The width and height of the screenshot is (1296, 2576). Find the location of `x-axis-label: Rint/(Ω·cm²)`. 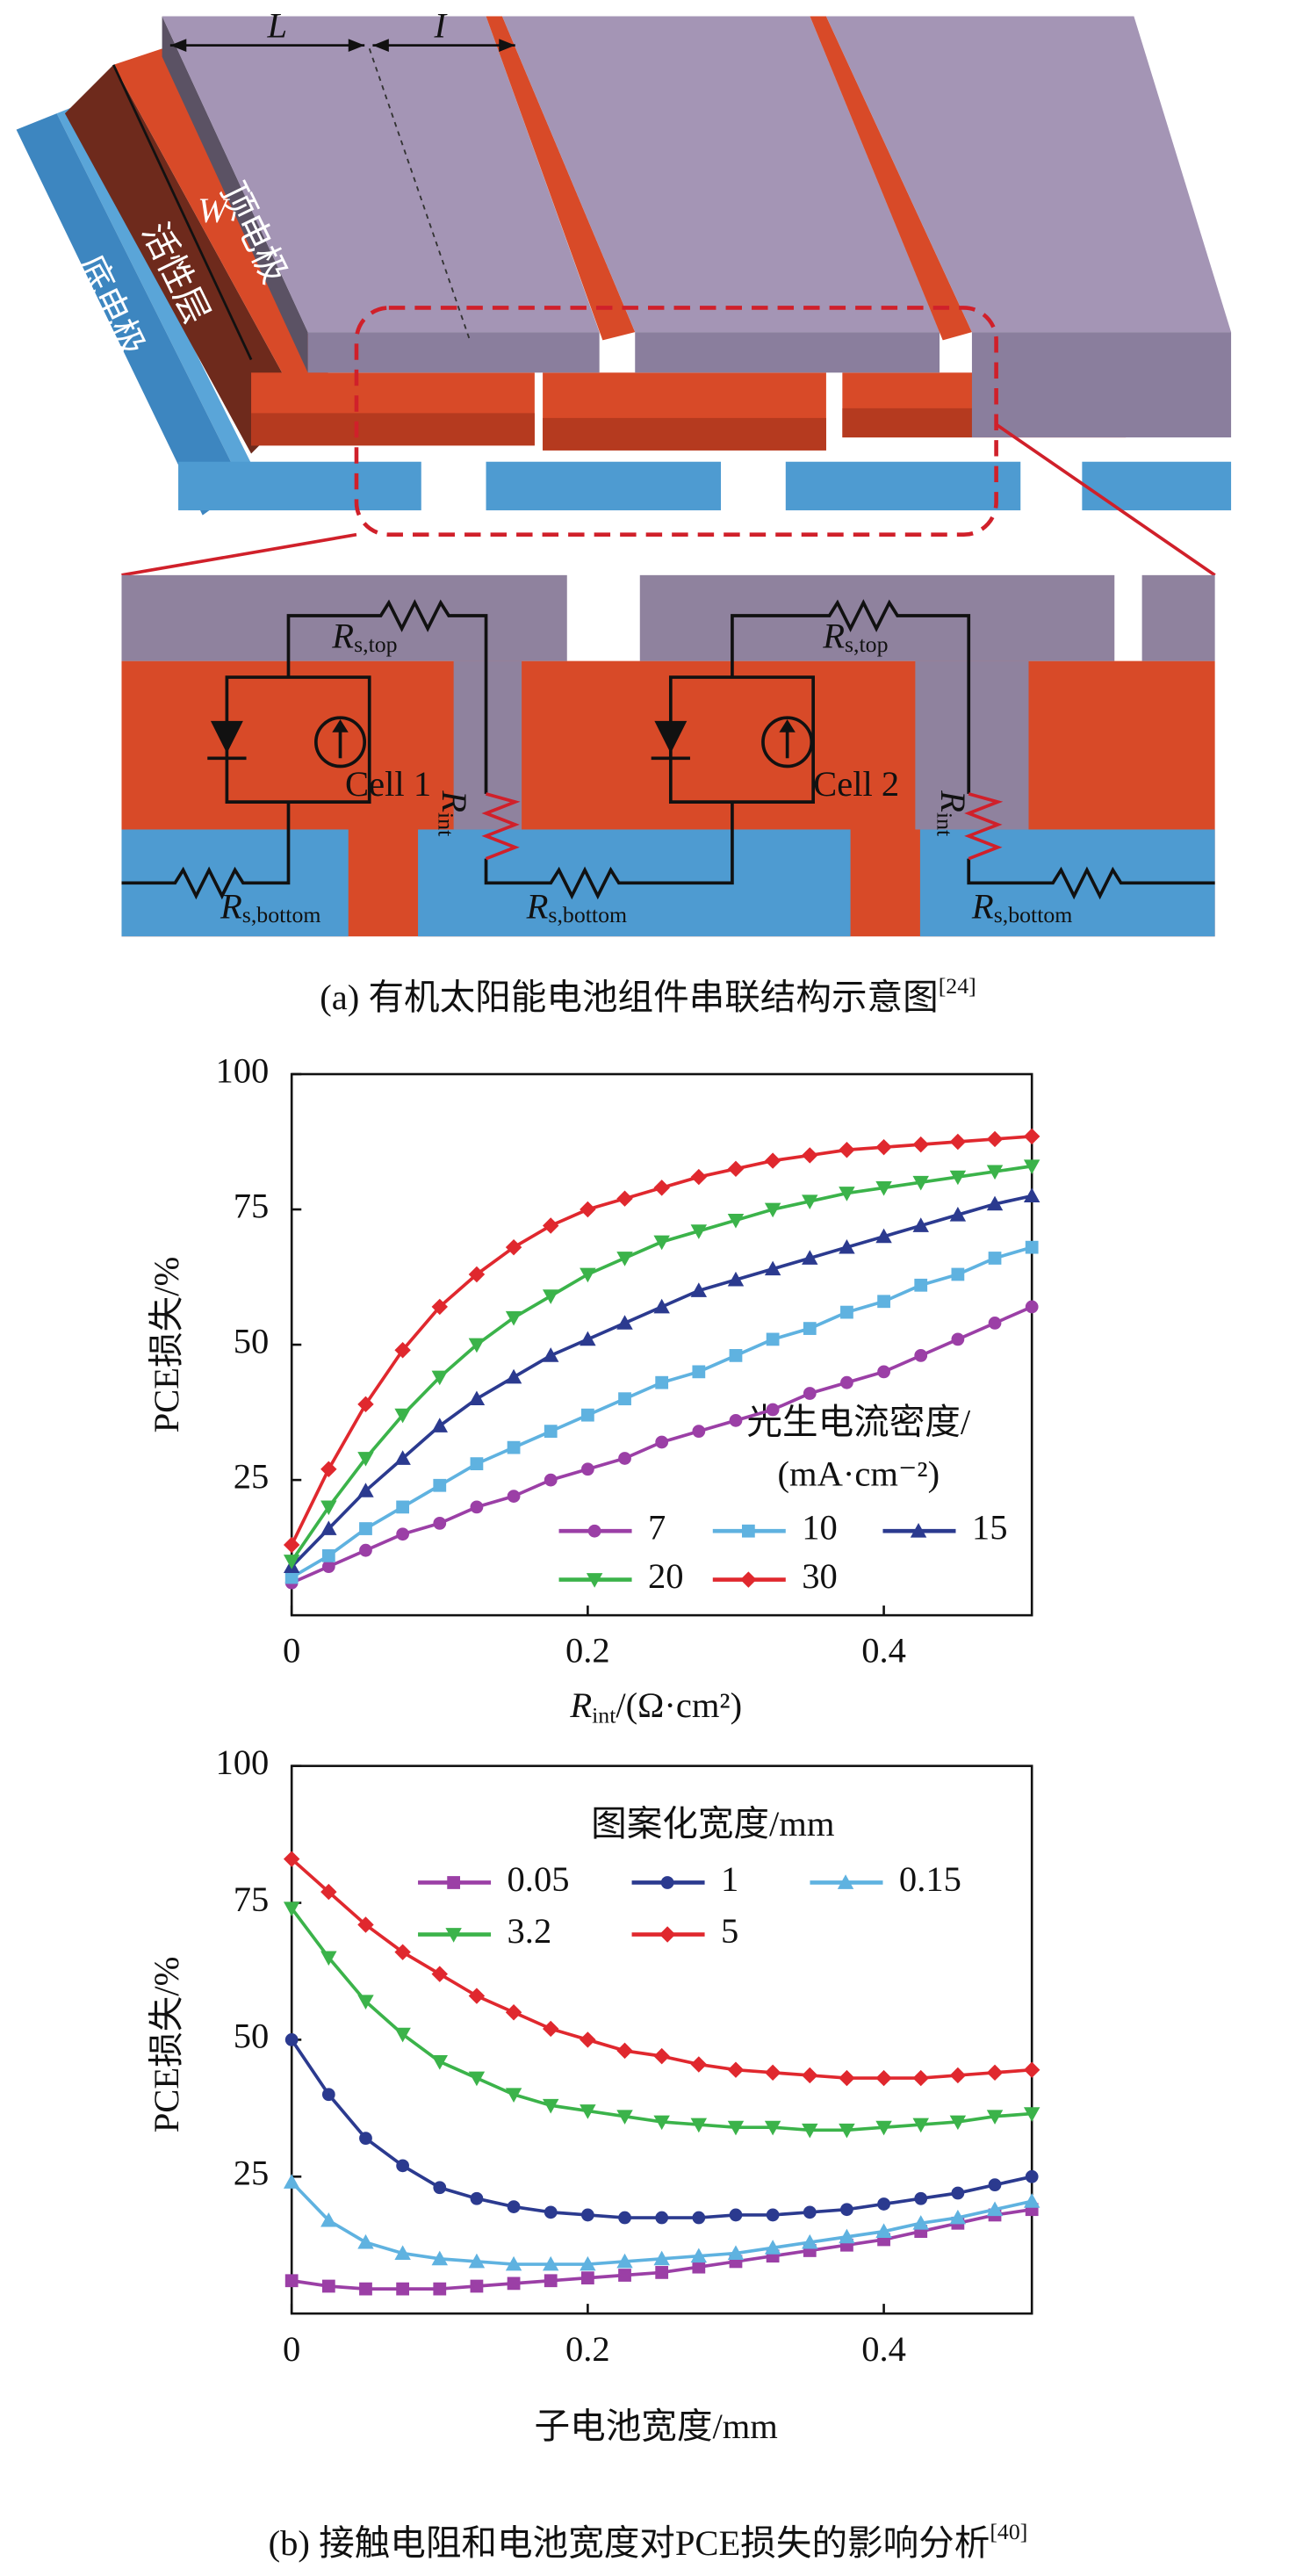

x-axis-label: Rint/(Ω·cm²) is located at coordinates (655, 1706).